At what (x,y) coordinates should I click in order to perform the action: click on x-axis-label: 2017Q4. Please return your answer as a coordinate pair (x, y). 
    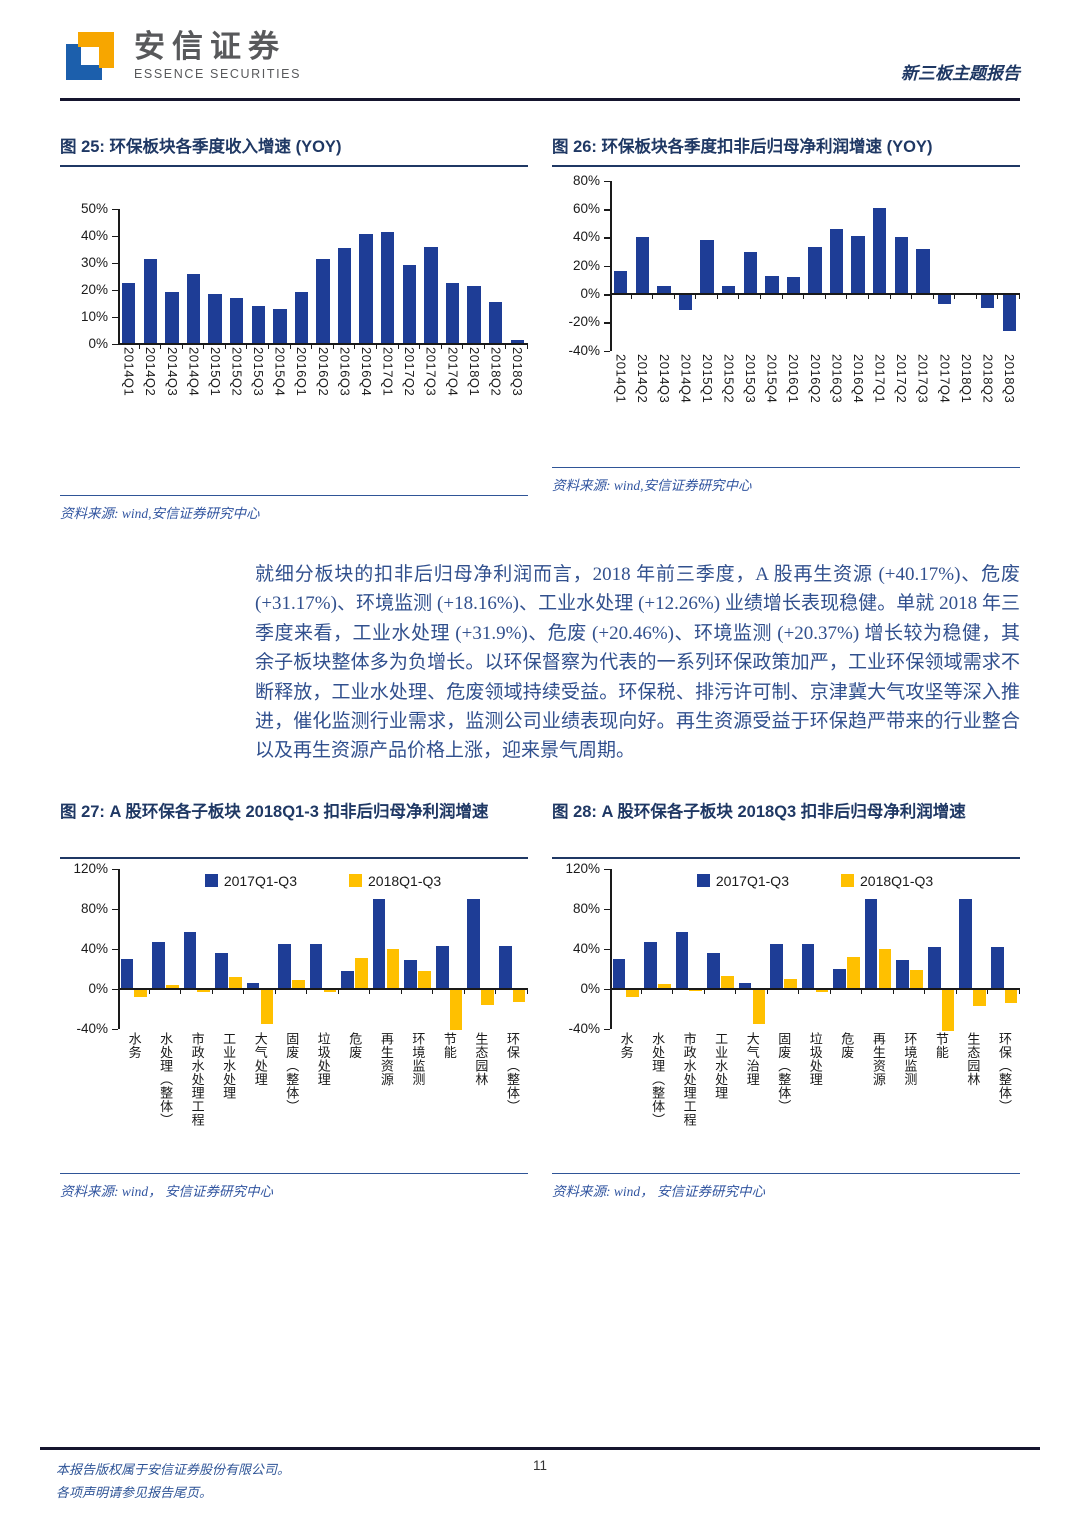
    Looking at the image, I should click on (945, 378).